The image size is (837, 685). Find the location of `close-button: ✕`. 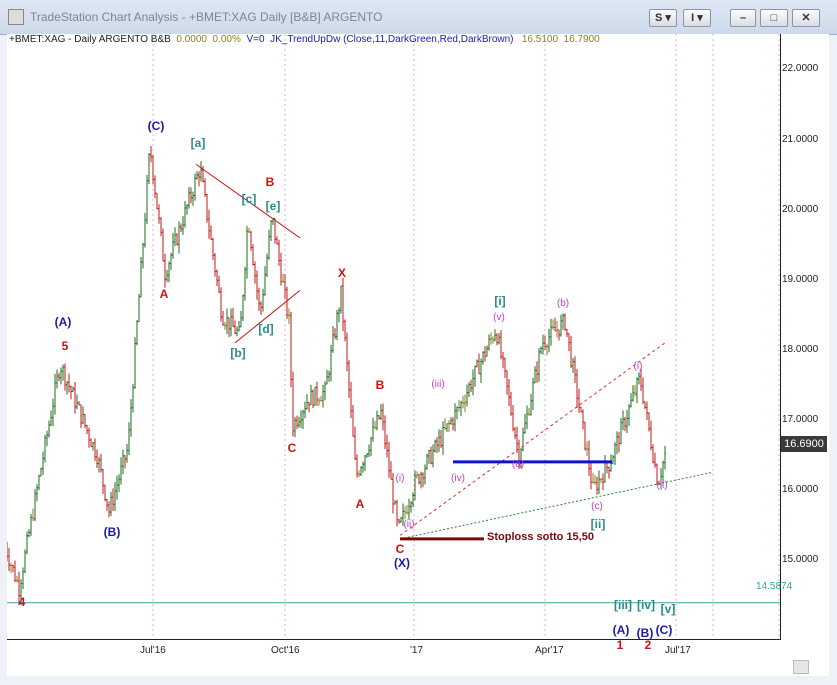

close-button: ✕ is located at coordinates (806, 18).